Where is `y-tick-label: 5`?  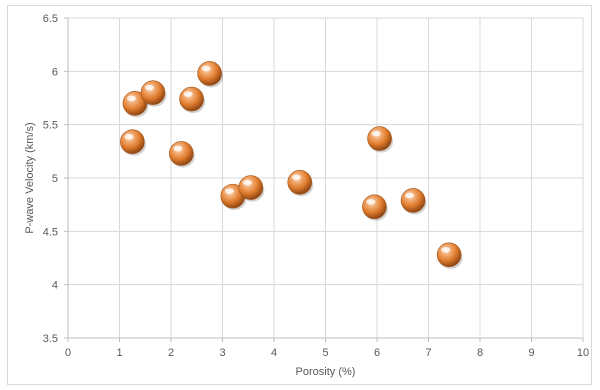 y-tick-label: 5 is located at coordinates (55, 179).